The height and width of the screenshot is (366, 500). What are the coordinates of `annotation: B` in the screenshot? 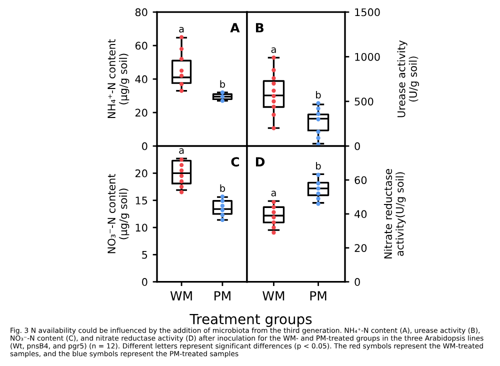 It's located at (260, 27).